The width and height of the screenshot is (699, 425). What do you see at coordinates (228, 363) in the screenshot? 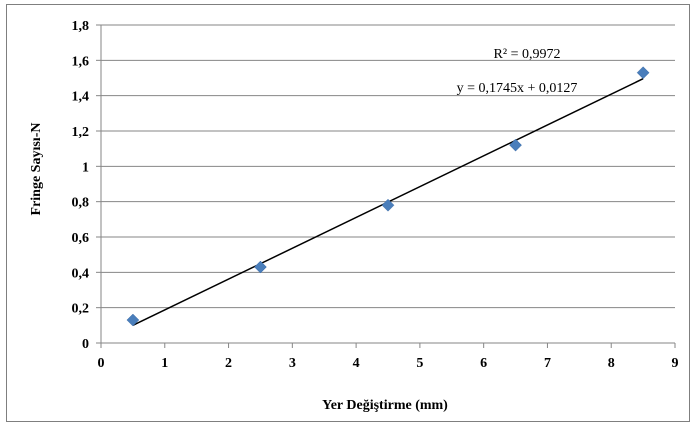
I see `x-tick-label: 2` at bounding box center [228, 363].